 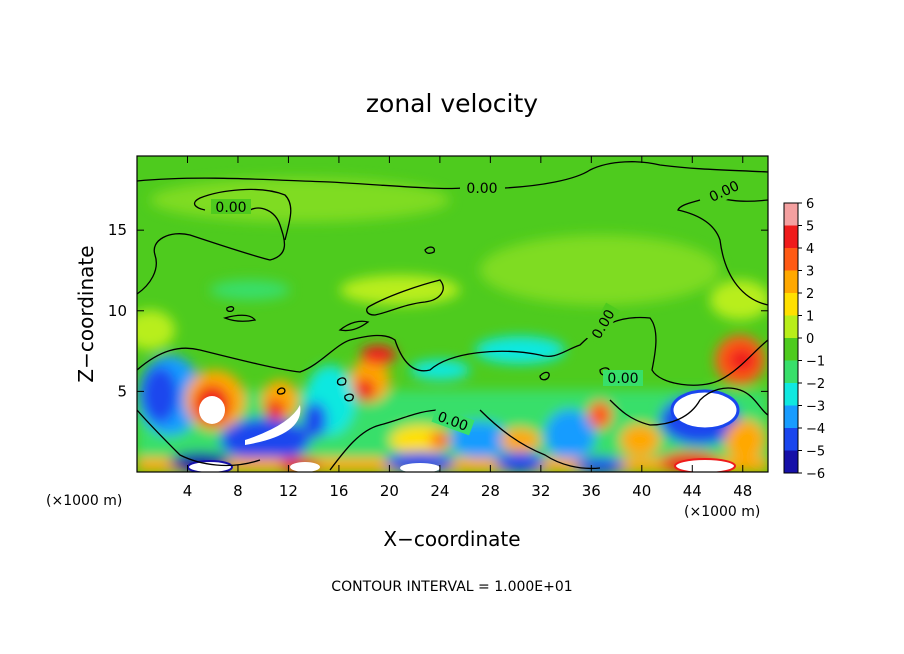 What do you see at coordinates (722, 512) in the screenshot?
I see `x-unit-right: (×1000 m)` at bounding box center [722, 512].